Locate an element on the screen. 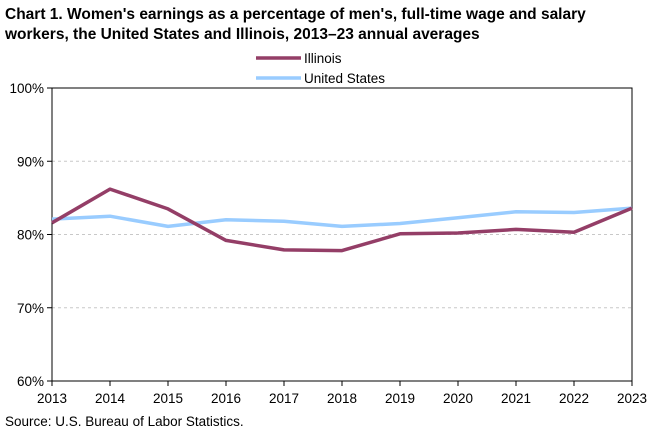  x-tick-label: 2020 is located at coordinates (458, 398).